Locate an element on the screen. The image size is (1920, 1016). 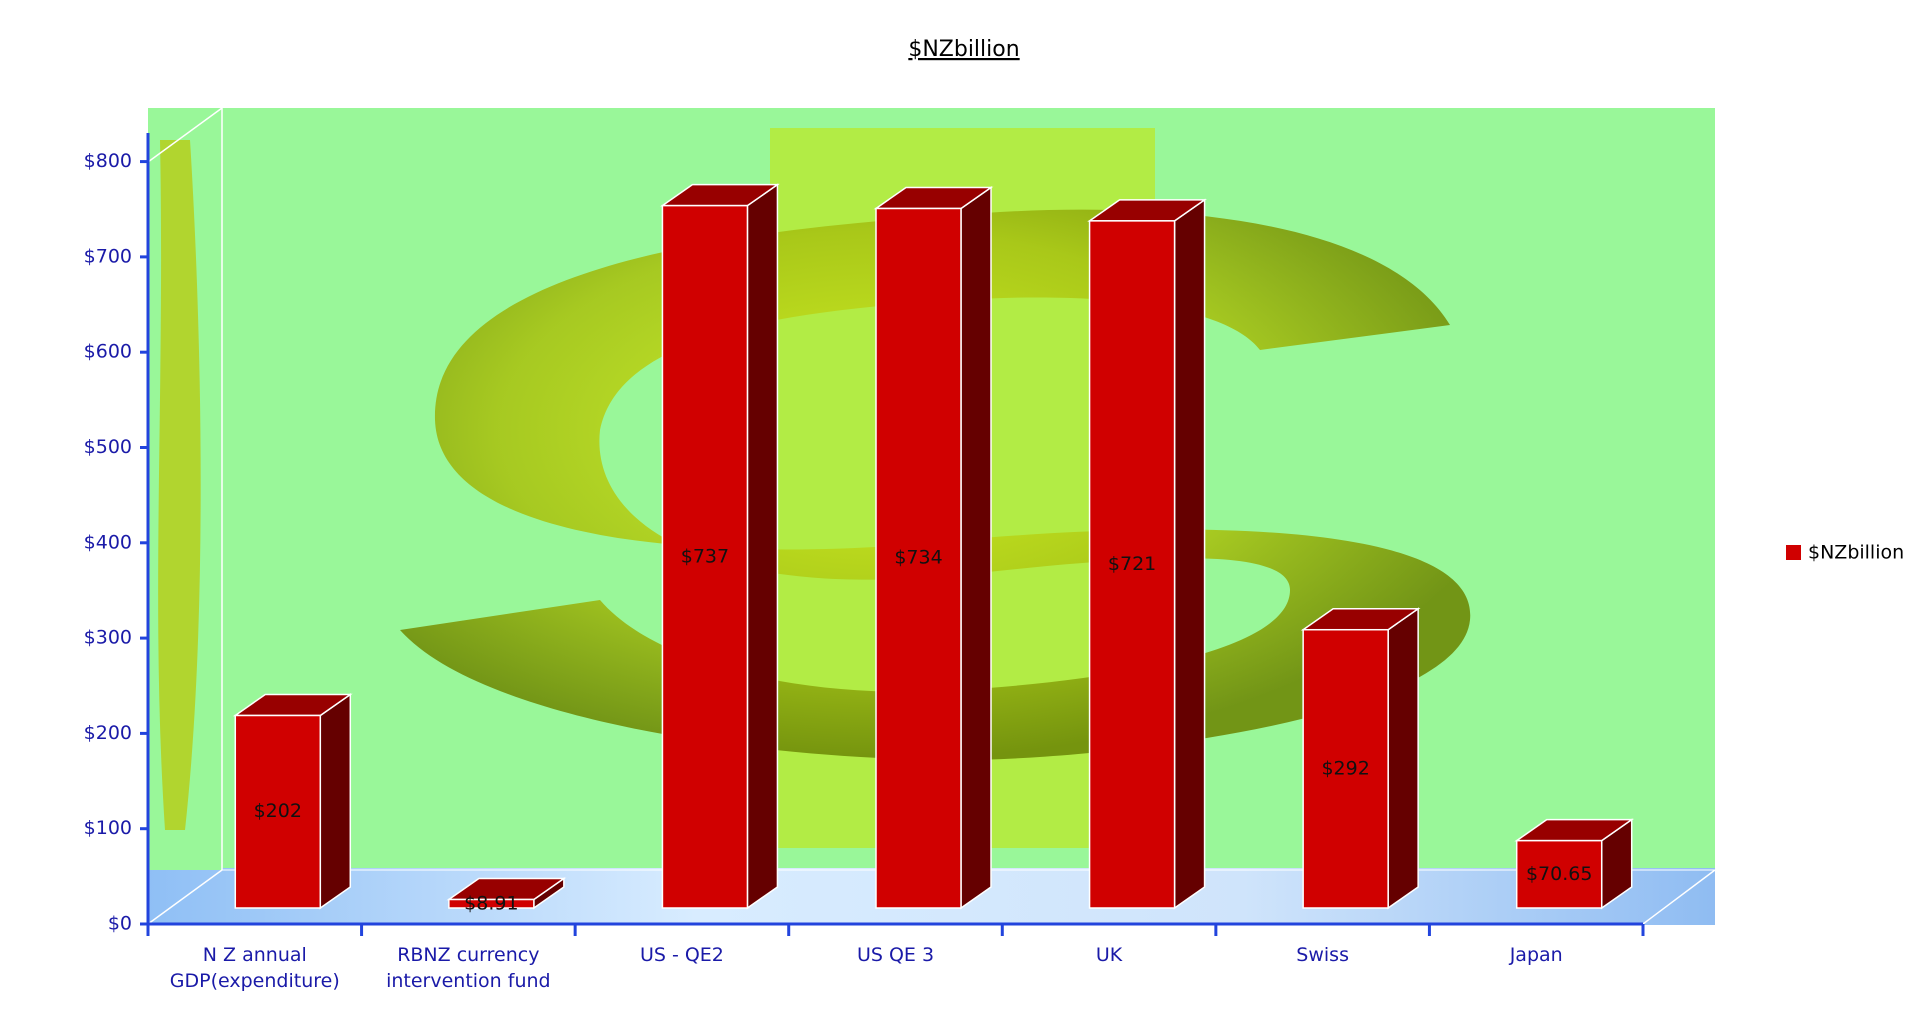
x-tick-label: RBNZ currency intervention fund is located at coordinates (468, 968).